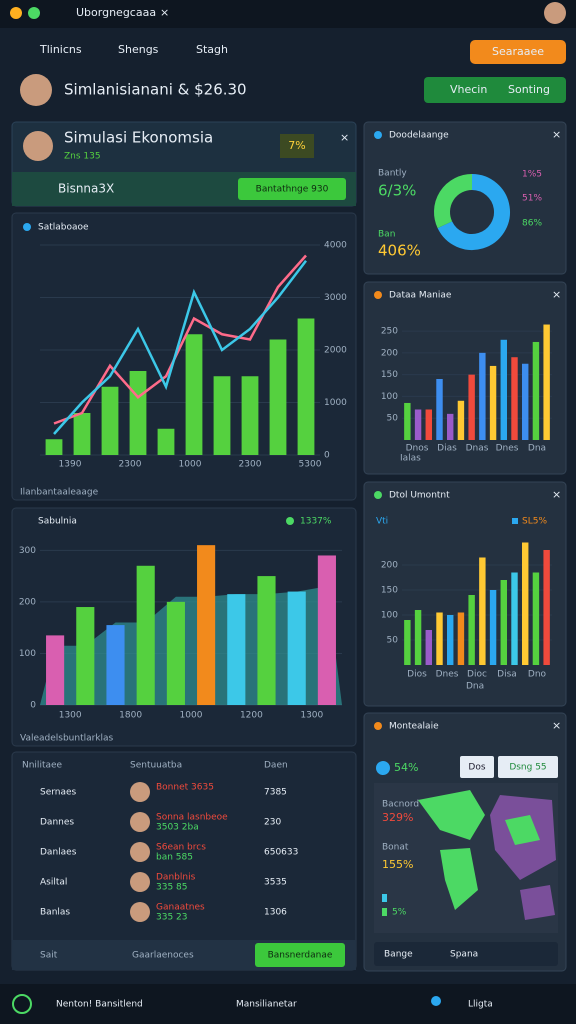 The image size is (576, 1024). I want to click on button-label: Bantathnge 930, so click(292, 190).